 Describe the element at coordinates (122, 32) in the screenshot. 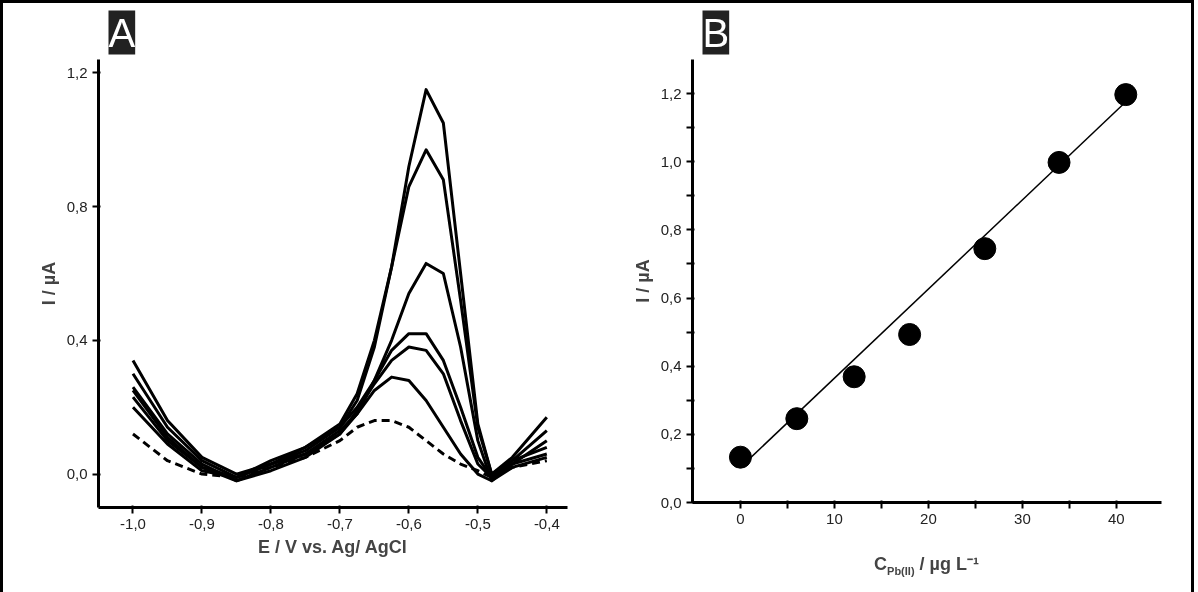

I see `chart-title: A` at that location.